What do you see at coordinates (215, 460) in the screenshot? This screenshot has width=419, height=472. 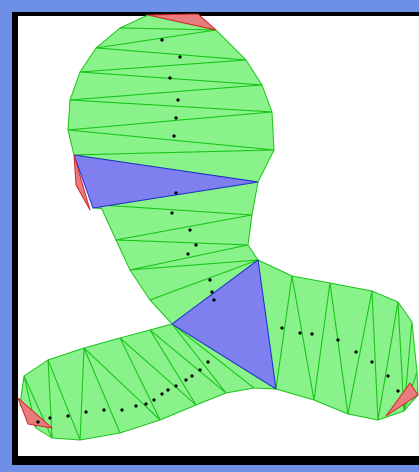 I see `inner-rule-bottom` at bounding box center [215, 460].